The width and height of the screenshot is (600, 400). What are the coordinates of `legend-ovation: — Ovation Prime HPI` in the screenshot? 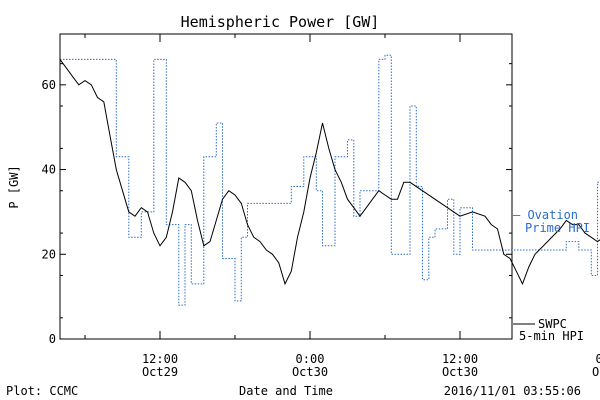 It's located at (551, 221).